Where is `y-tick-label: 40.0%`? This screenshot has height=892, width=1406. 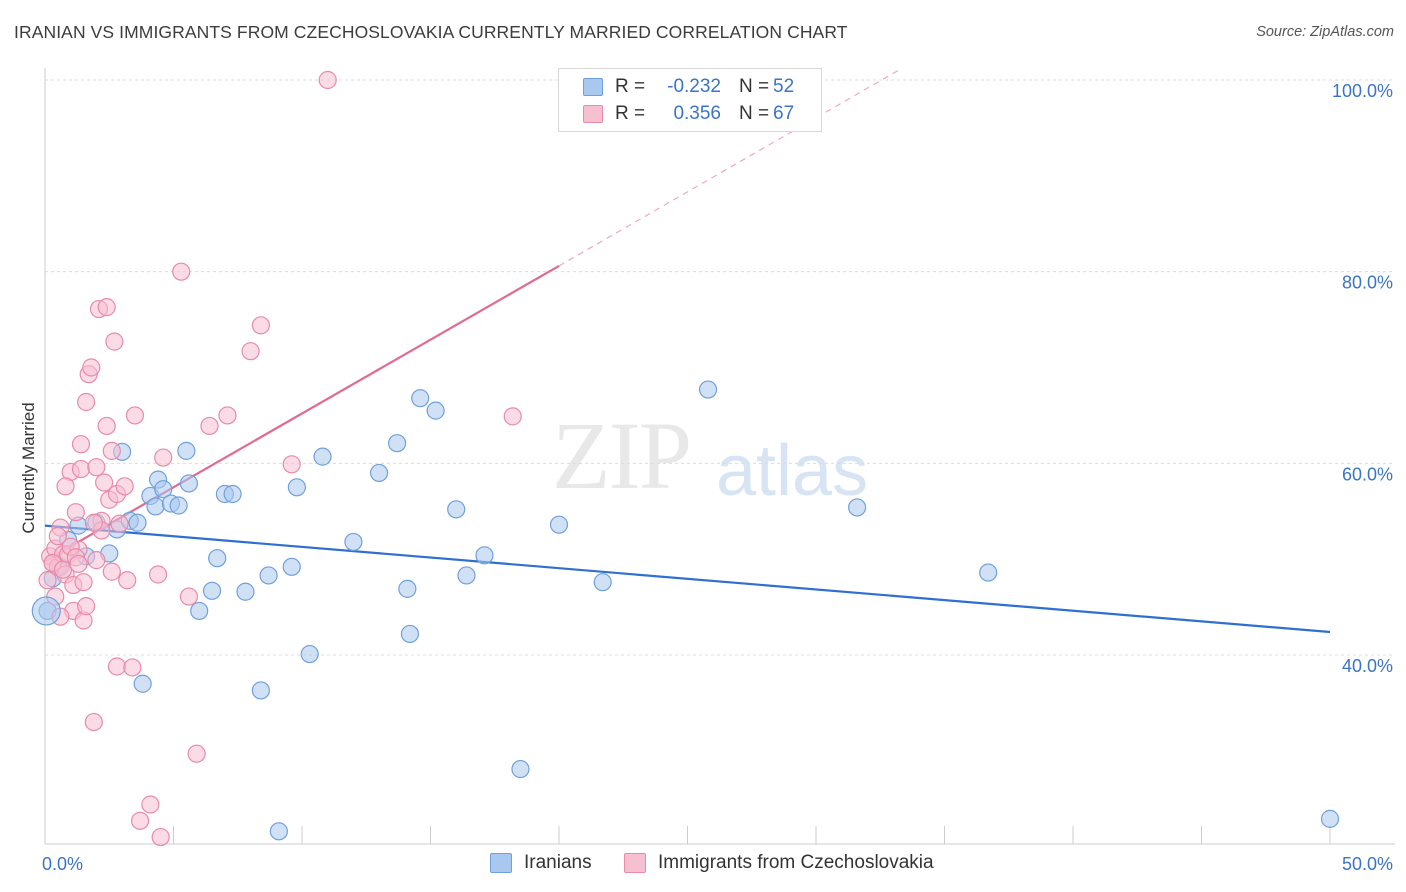
y-tick-label: 40.0% is located at coordinates (1367, 666).